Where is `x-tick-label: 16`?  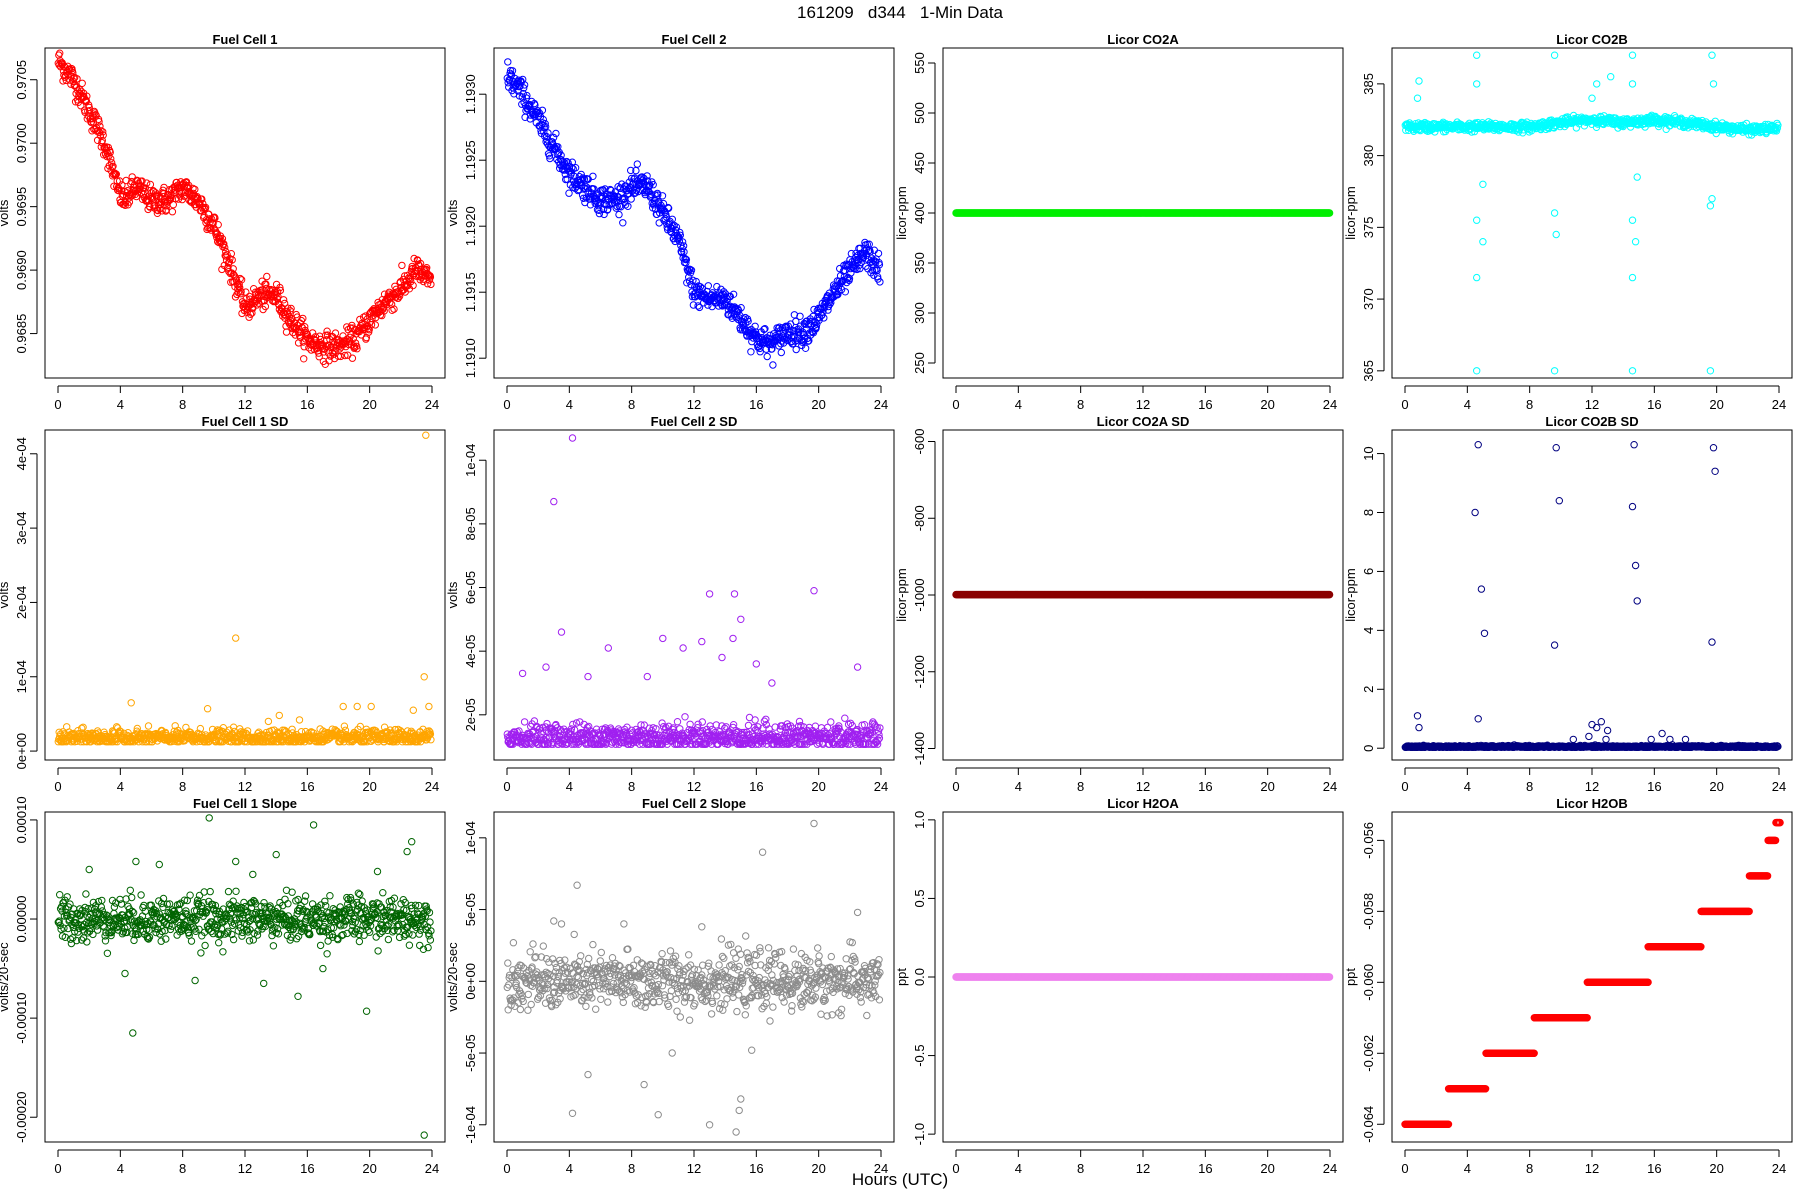 x-tick-label: 16 is located at coordinates (307, 786).